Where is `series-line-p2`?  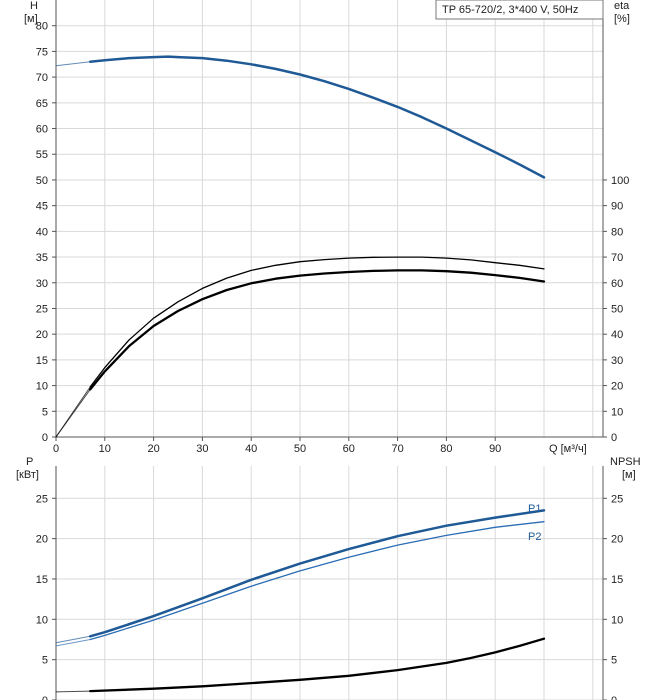
series-line-p2 is located at coordinates (317, 581).